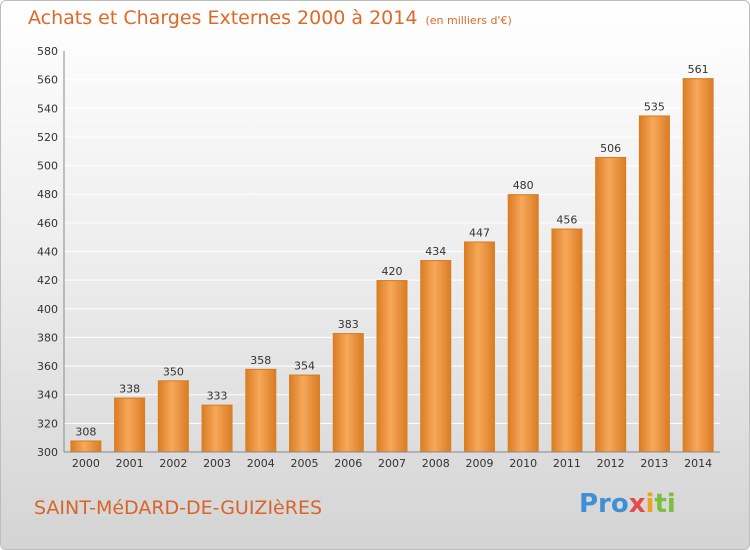 This screenshot has width=750, height=550. I want to click on y-tick-label: 440, so click(47, 252).